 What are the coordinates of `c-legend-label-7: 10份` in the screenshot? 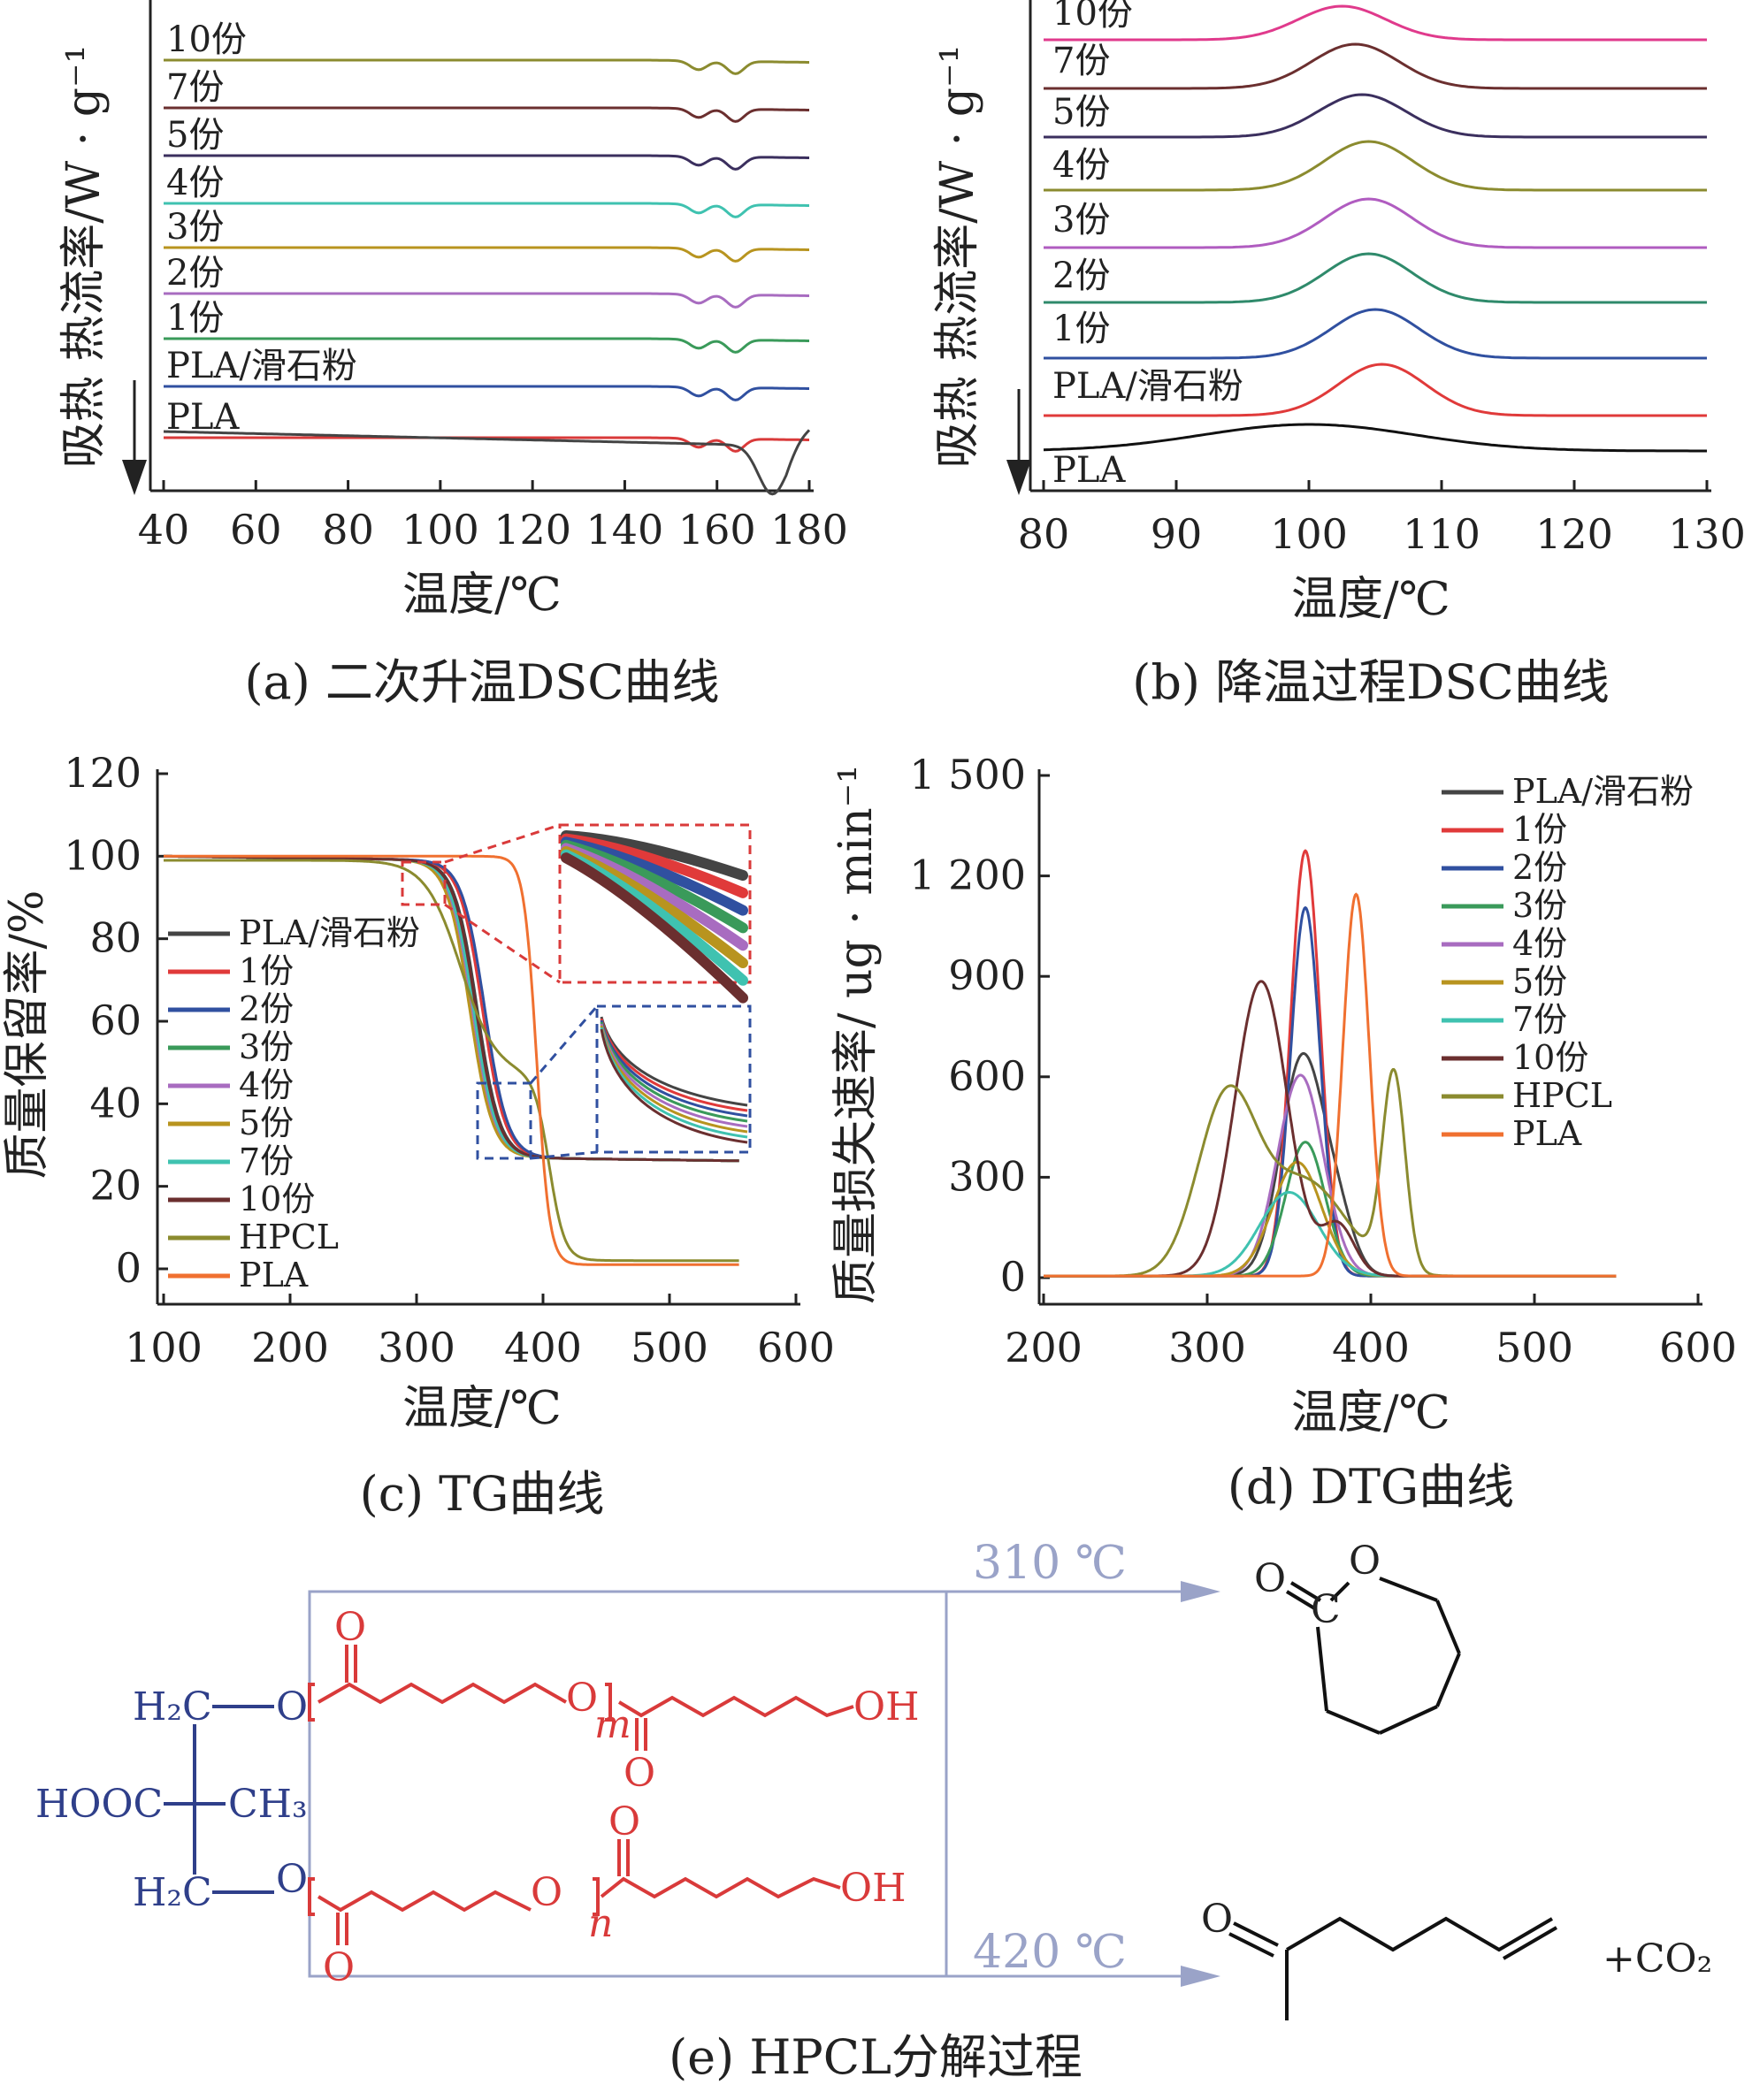 It's located at (277, 1199).